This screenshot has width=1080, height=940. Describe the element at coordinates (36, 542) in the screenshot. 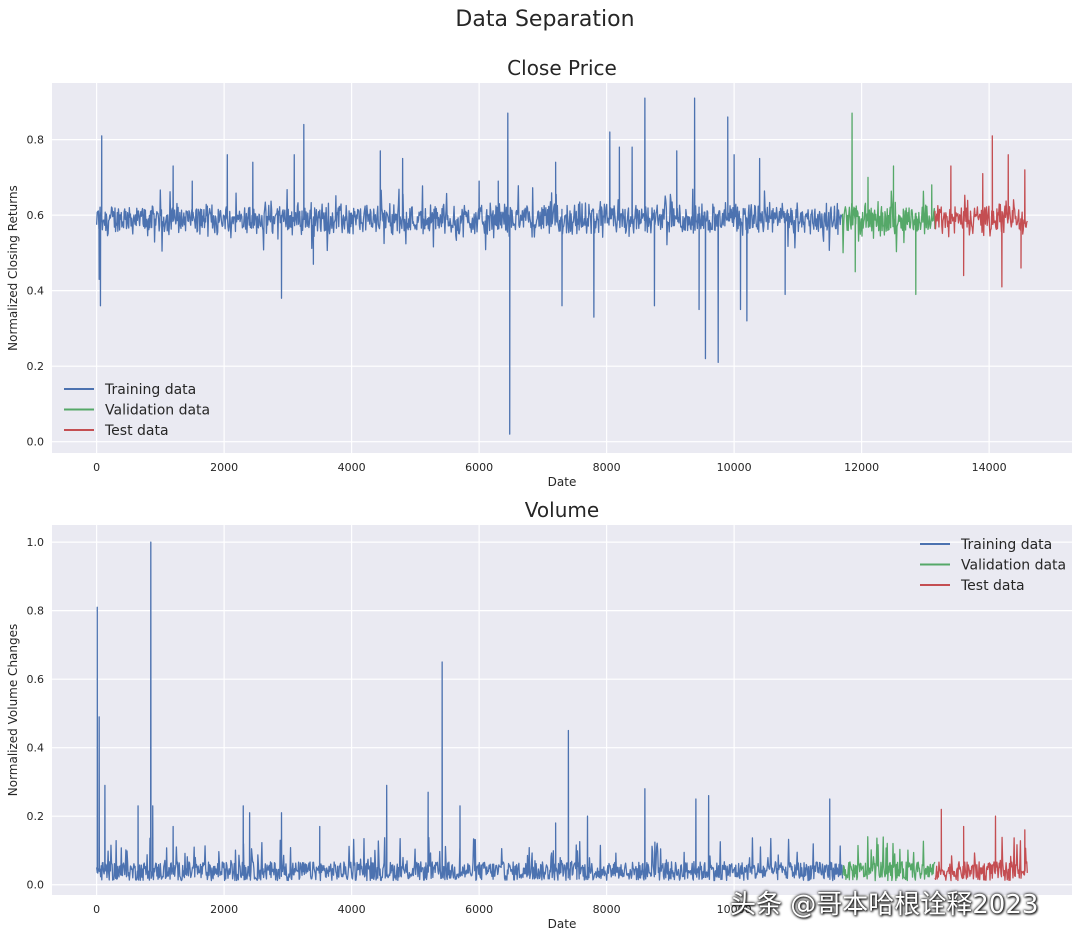

I see `y-tick-label: 1.0` at that location.